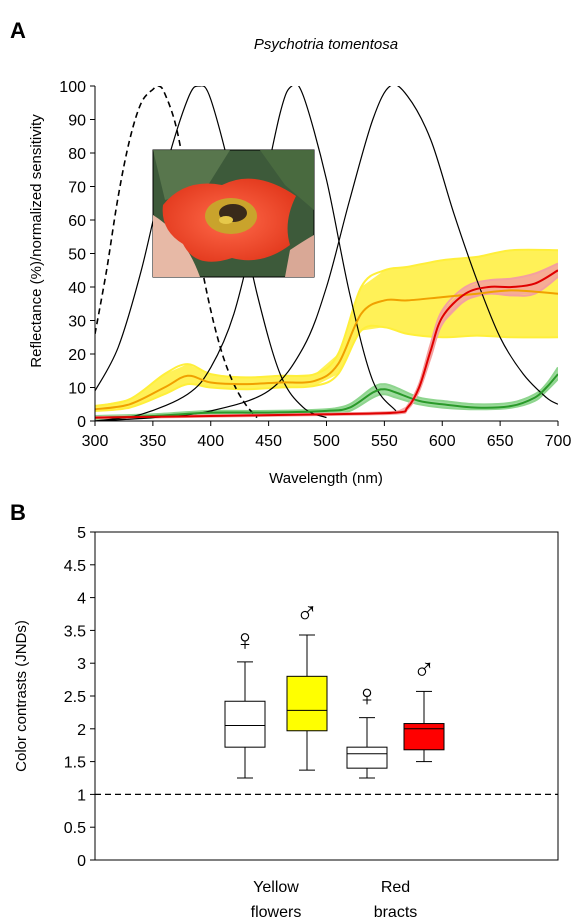  Describe the element at coordinates (233, 213) in the screenshot. I see `inset-photo` at that location.